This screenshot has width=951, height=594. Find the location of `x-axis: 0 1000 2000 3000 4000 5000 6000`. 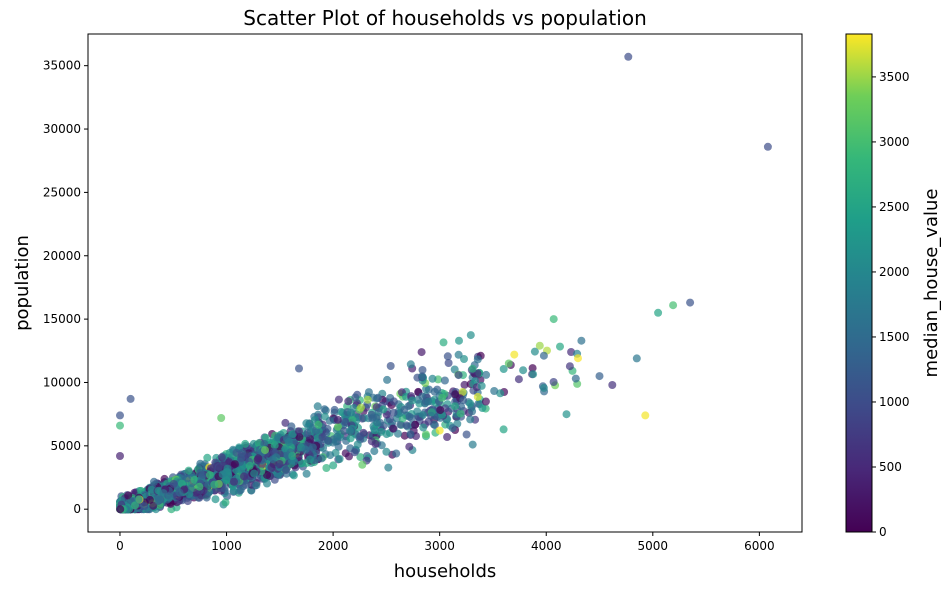

x-axis: 0 1000 2000 3000 4000 5000 6000 is located at coordinates (445, 542).